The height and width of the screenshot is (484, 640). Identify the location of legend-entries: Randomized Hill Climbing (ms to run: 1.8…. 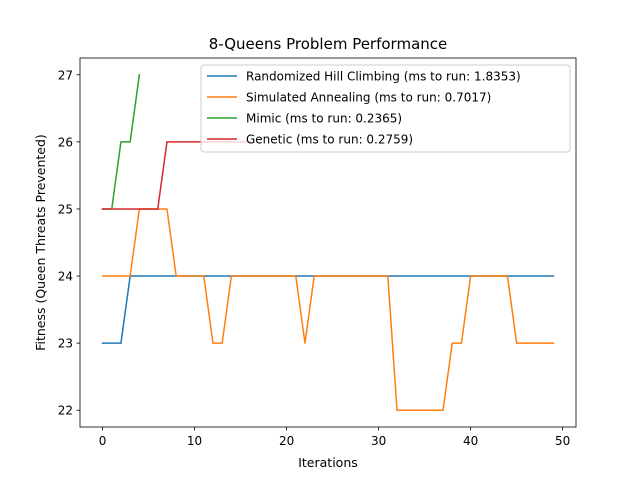
(364, 108).